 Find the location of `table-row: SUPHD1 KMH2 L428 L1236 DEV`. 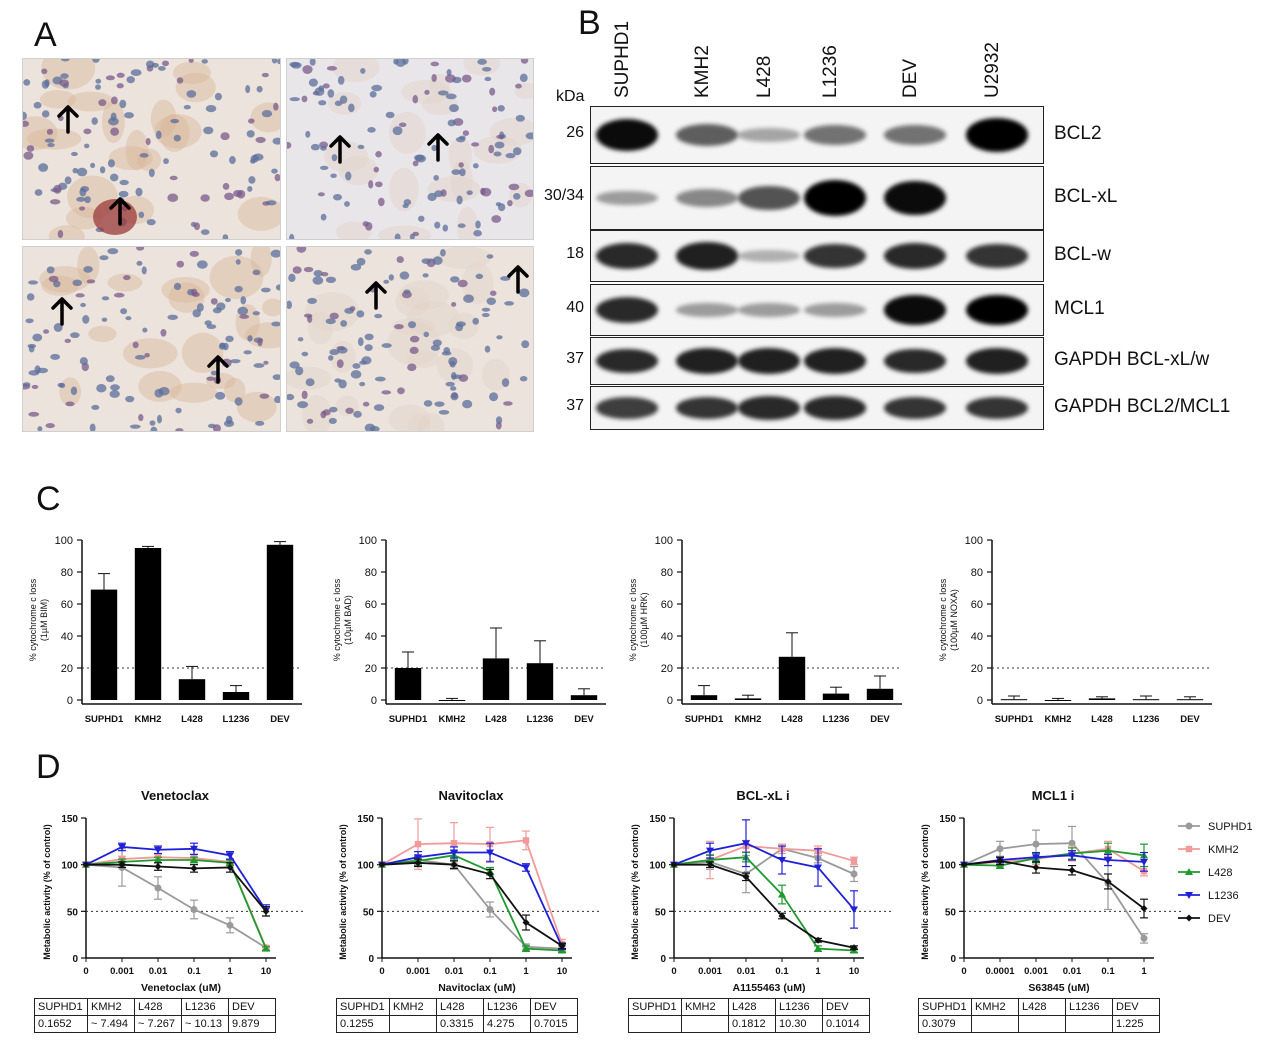

table-row: SUPHD1 KMH2 L428 L1236 DEV is located at coordinates (155, 1007).